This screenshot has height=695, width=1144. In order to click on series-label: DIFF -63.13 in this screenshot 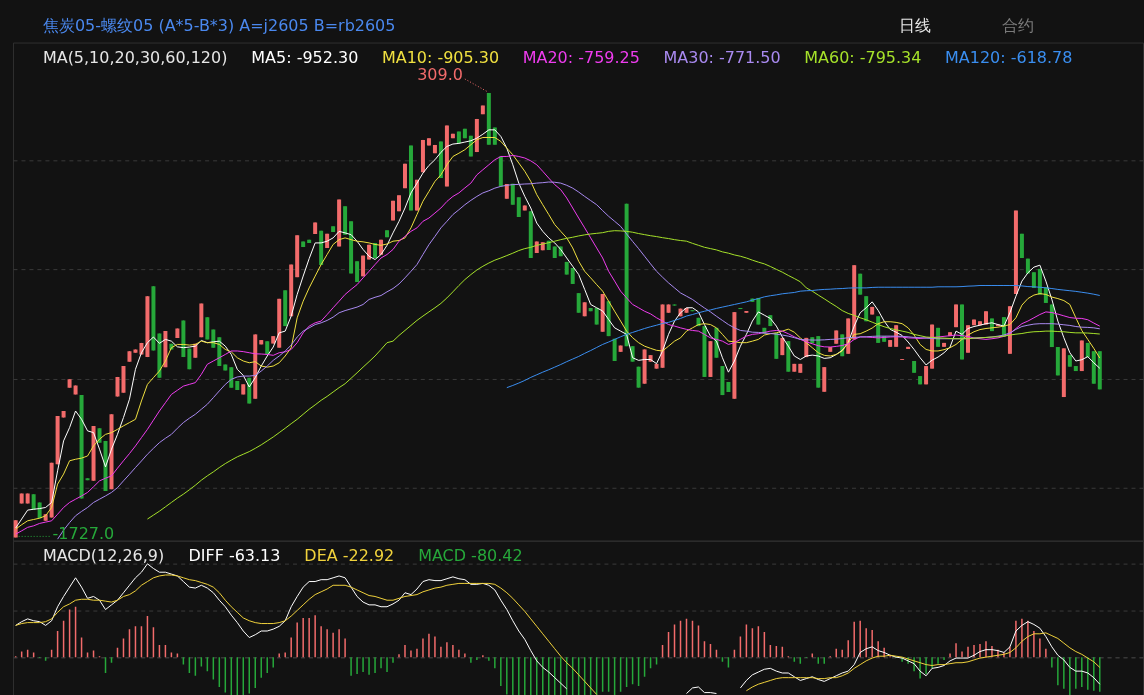, I will do `click(234, 555)`.